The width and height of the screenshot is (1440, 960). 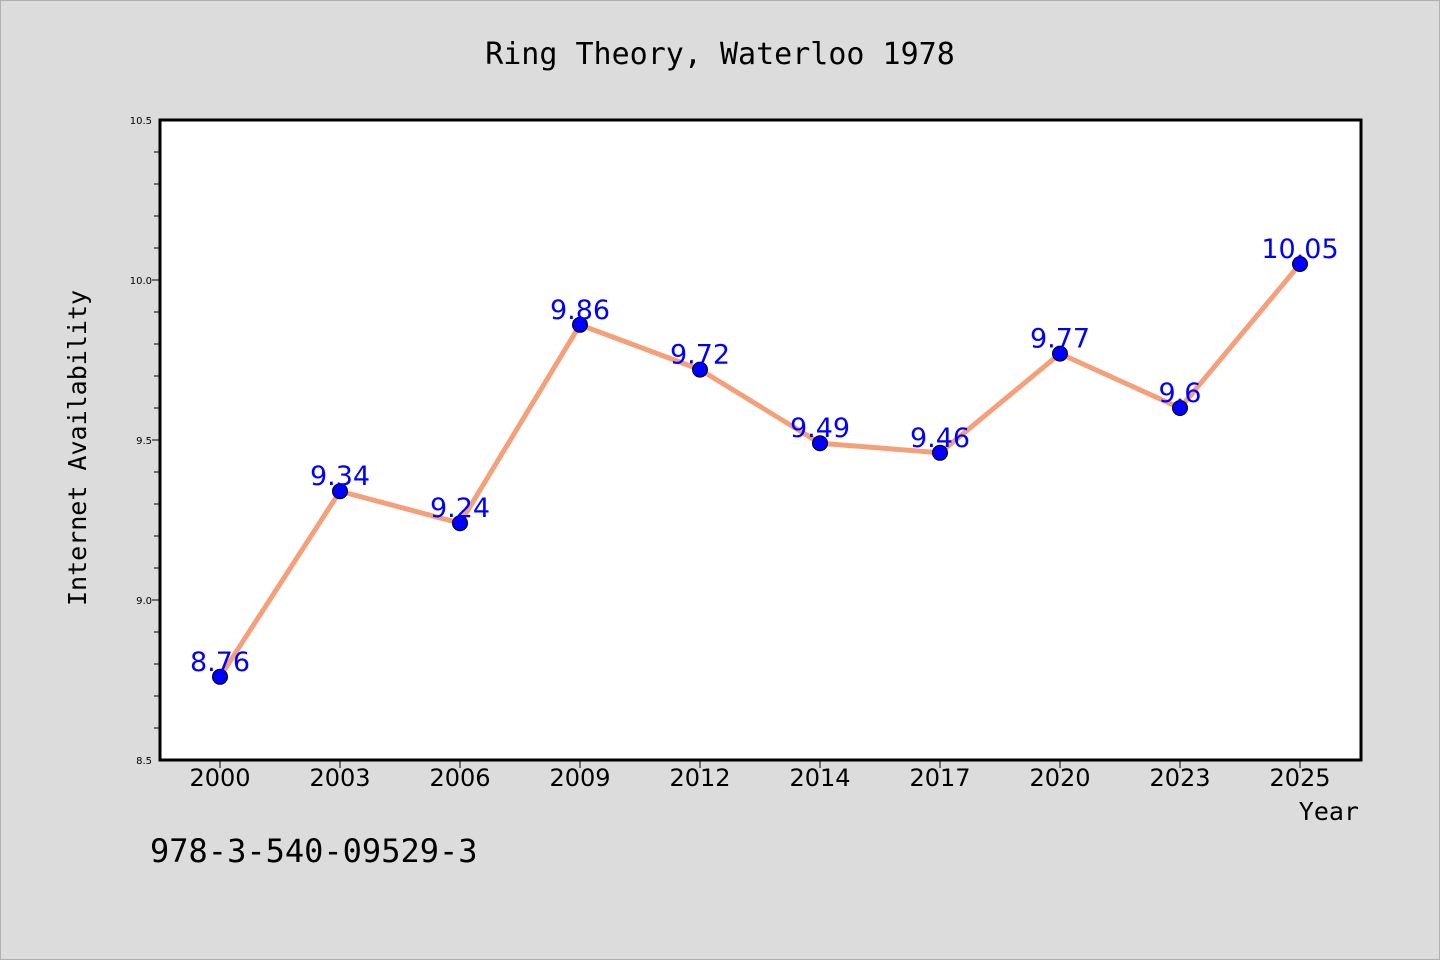 I want to click on x-axis: 2000 2003 2006 2009 2012 2014 2017 2020 2023 2025, so click(x=760, y=776).